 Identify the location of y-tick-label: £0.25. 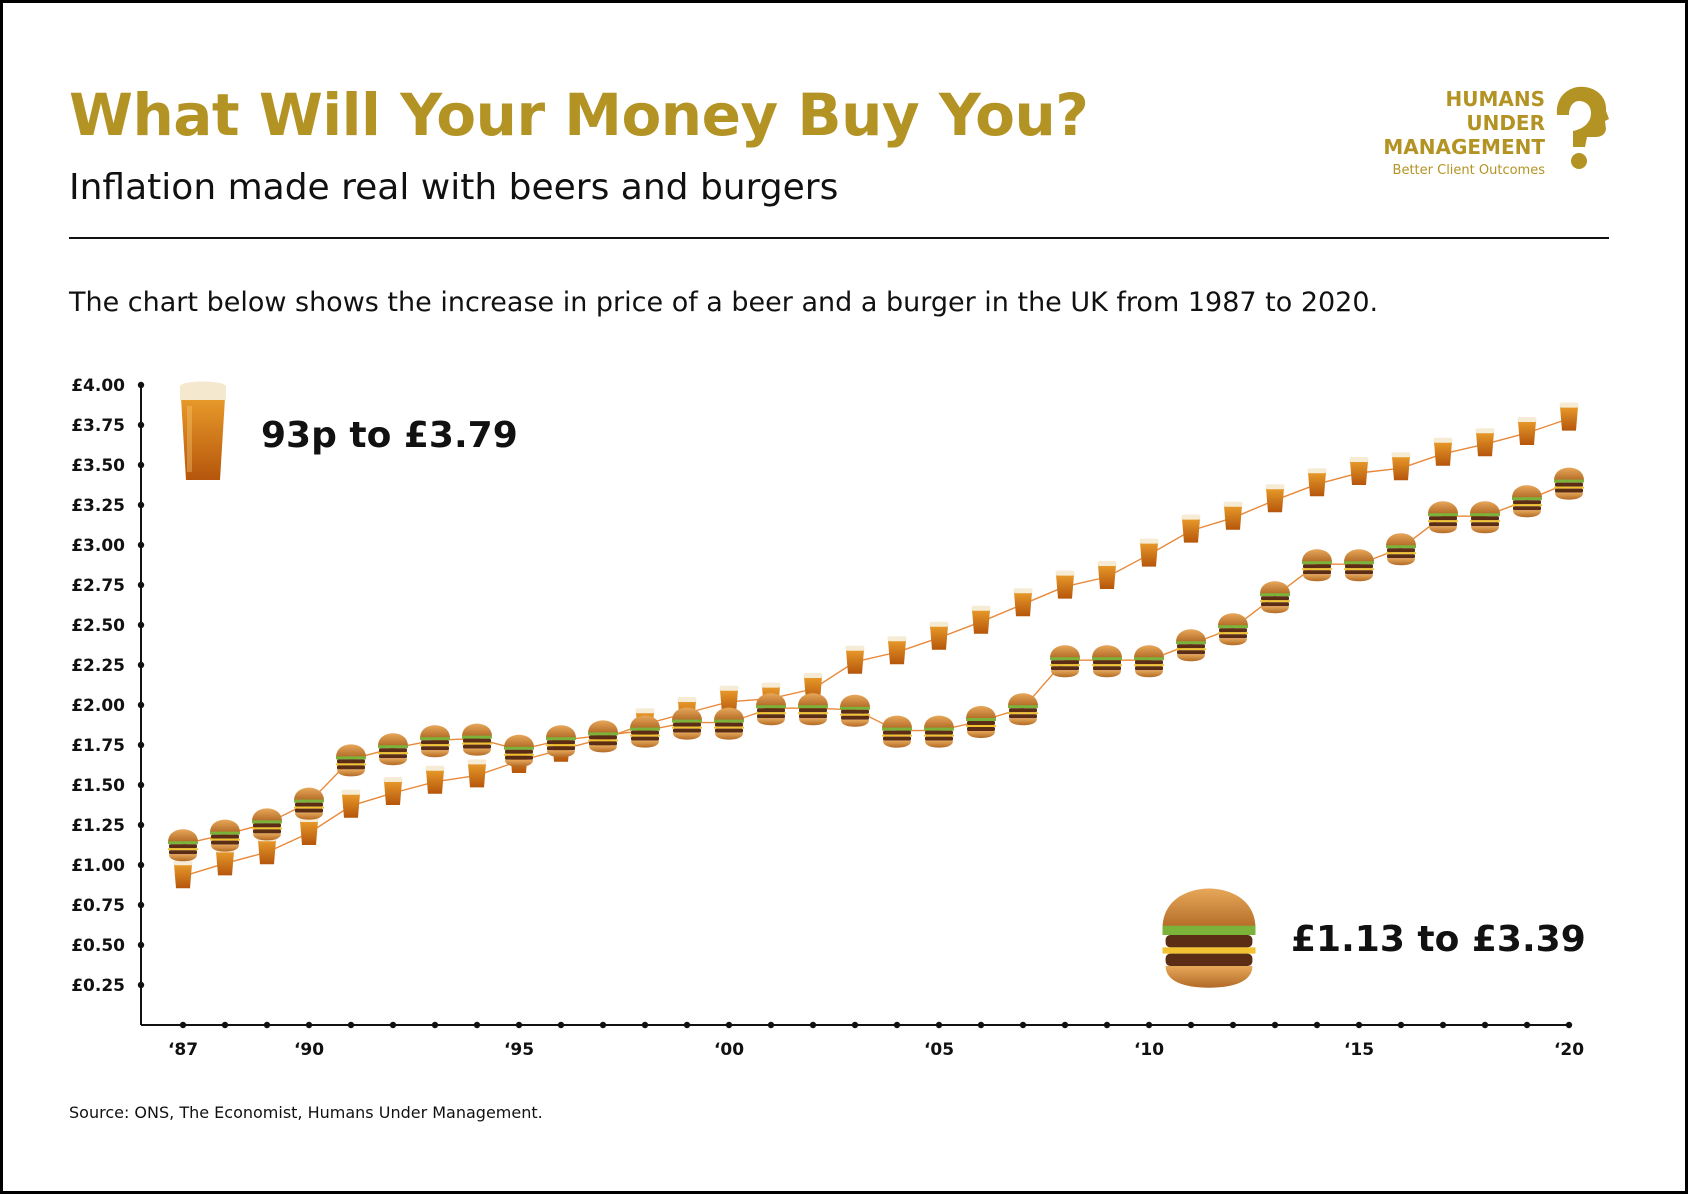
(98, 986).